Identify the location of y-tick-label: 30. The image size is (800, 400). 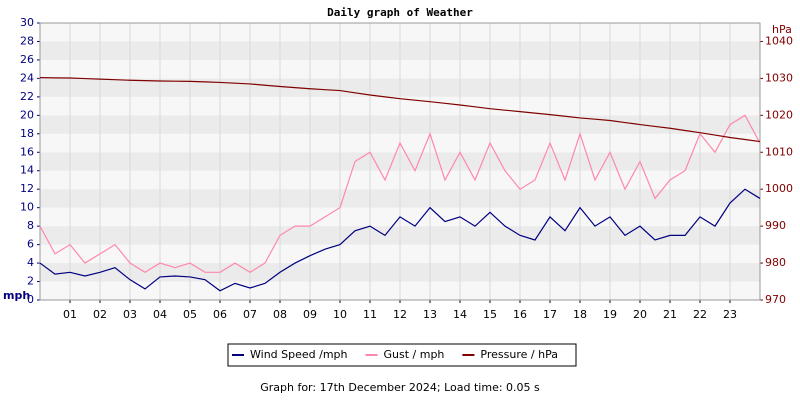
(27, 22).